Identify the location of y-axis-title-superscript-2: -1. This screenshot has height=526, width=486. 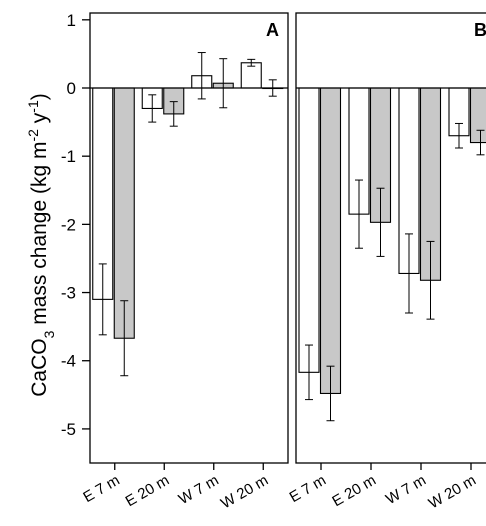
(33, 106).